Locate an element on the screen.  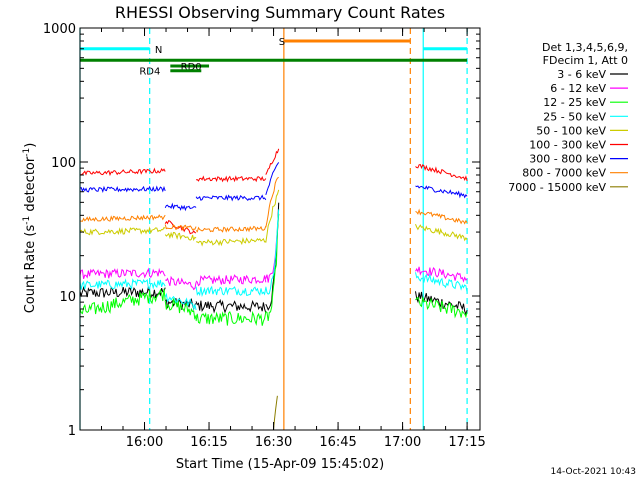
legend-entry-label: 7000 - 15000 keV is located at coordinates (557, 187).